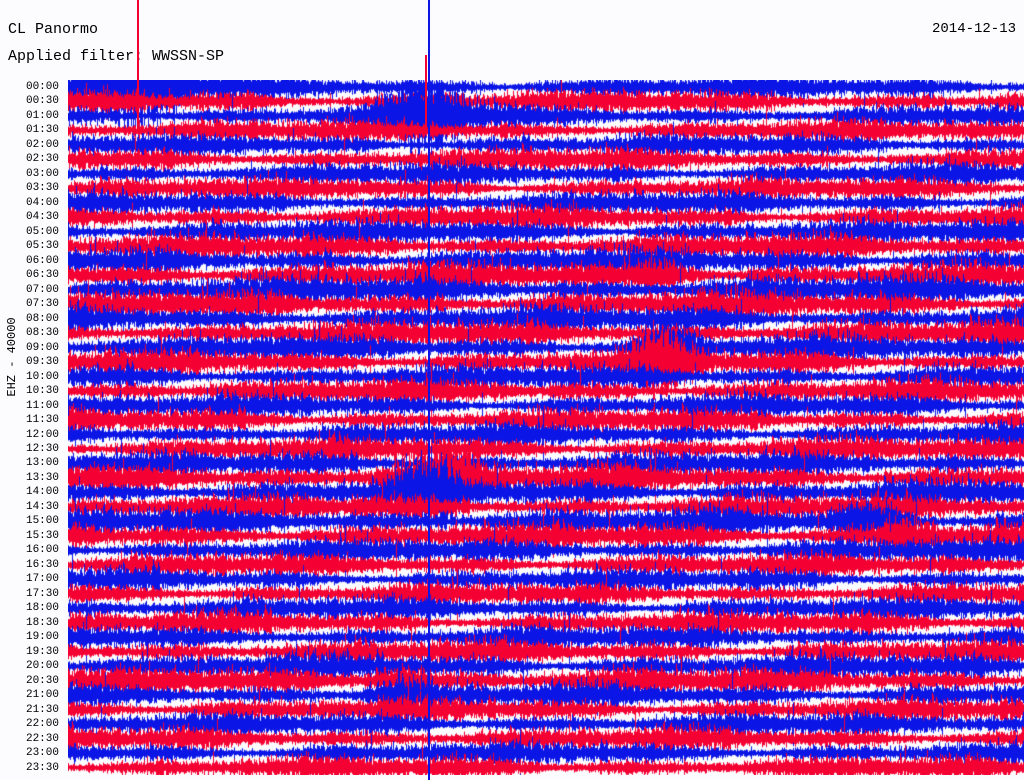 The image size is (1024, 780). I want to click on time-label: 19:00, so click(42, 637).